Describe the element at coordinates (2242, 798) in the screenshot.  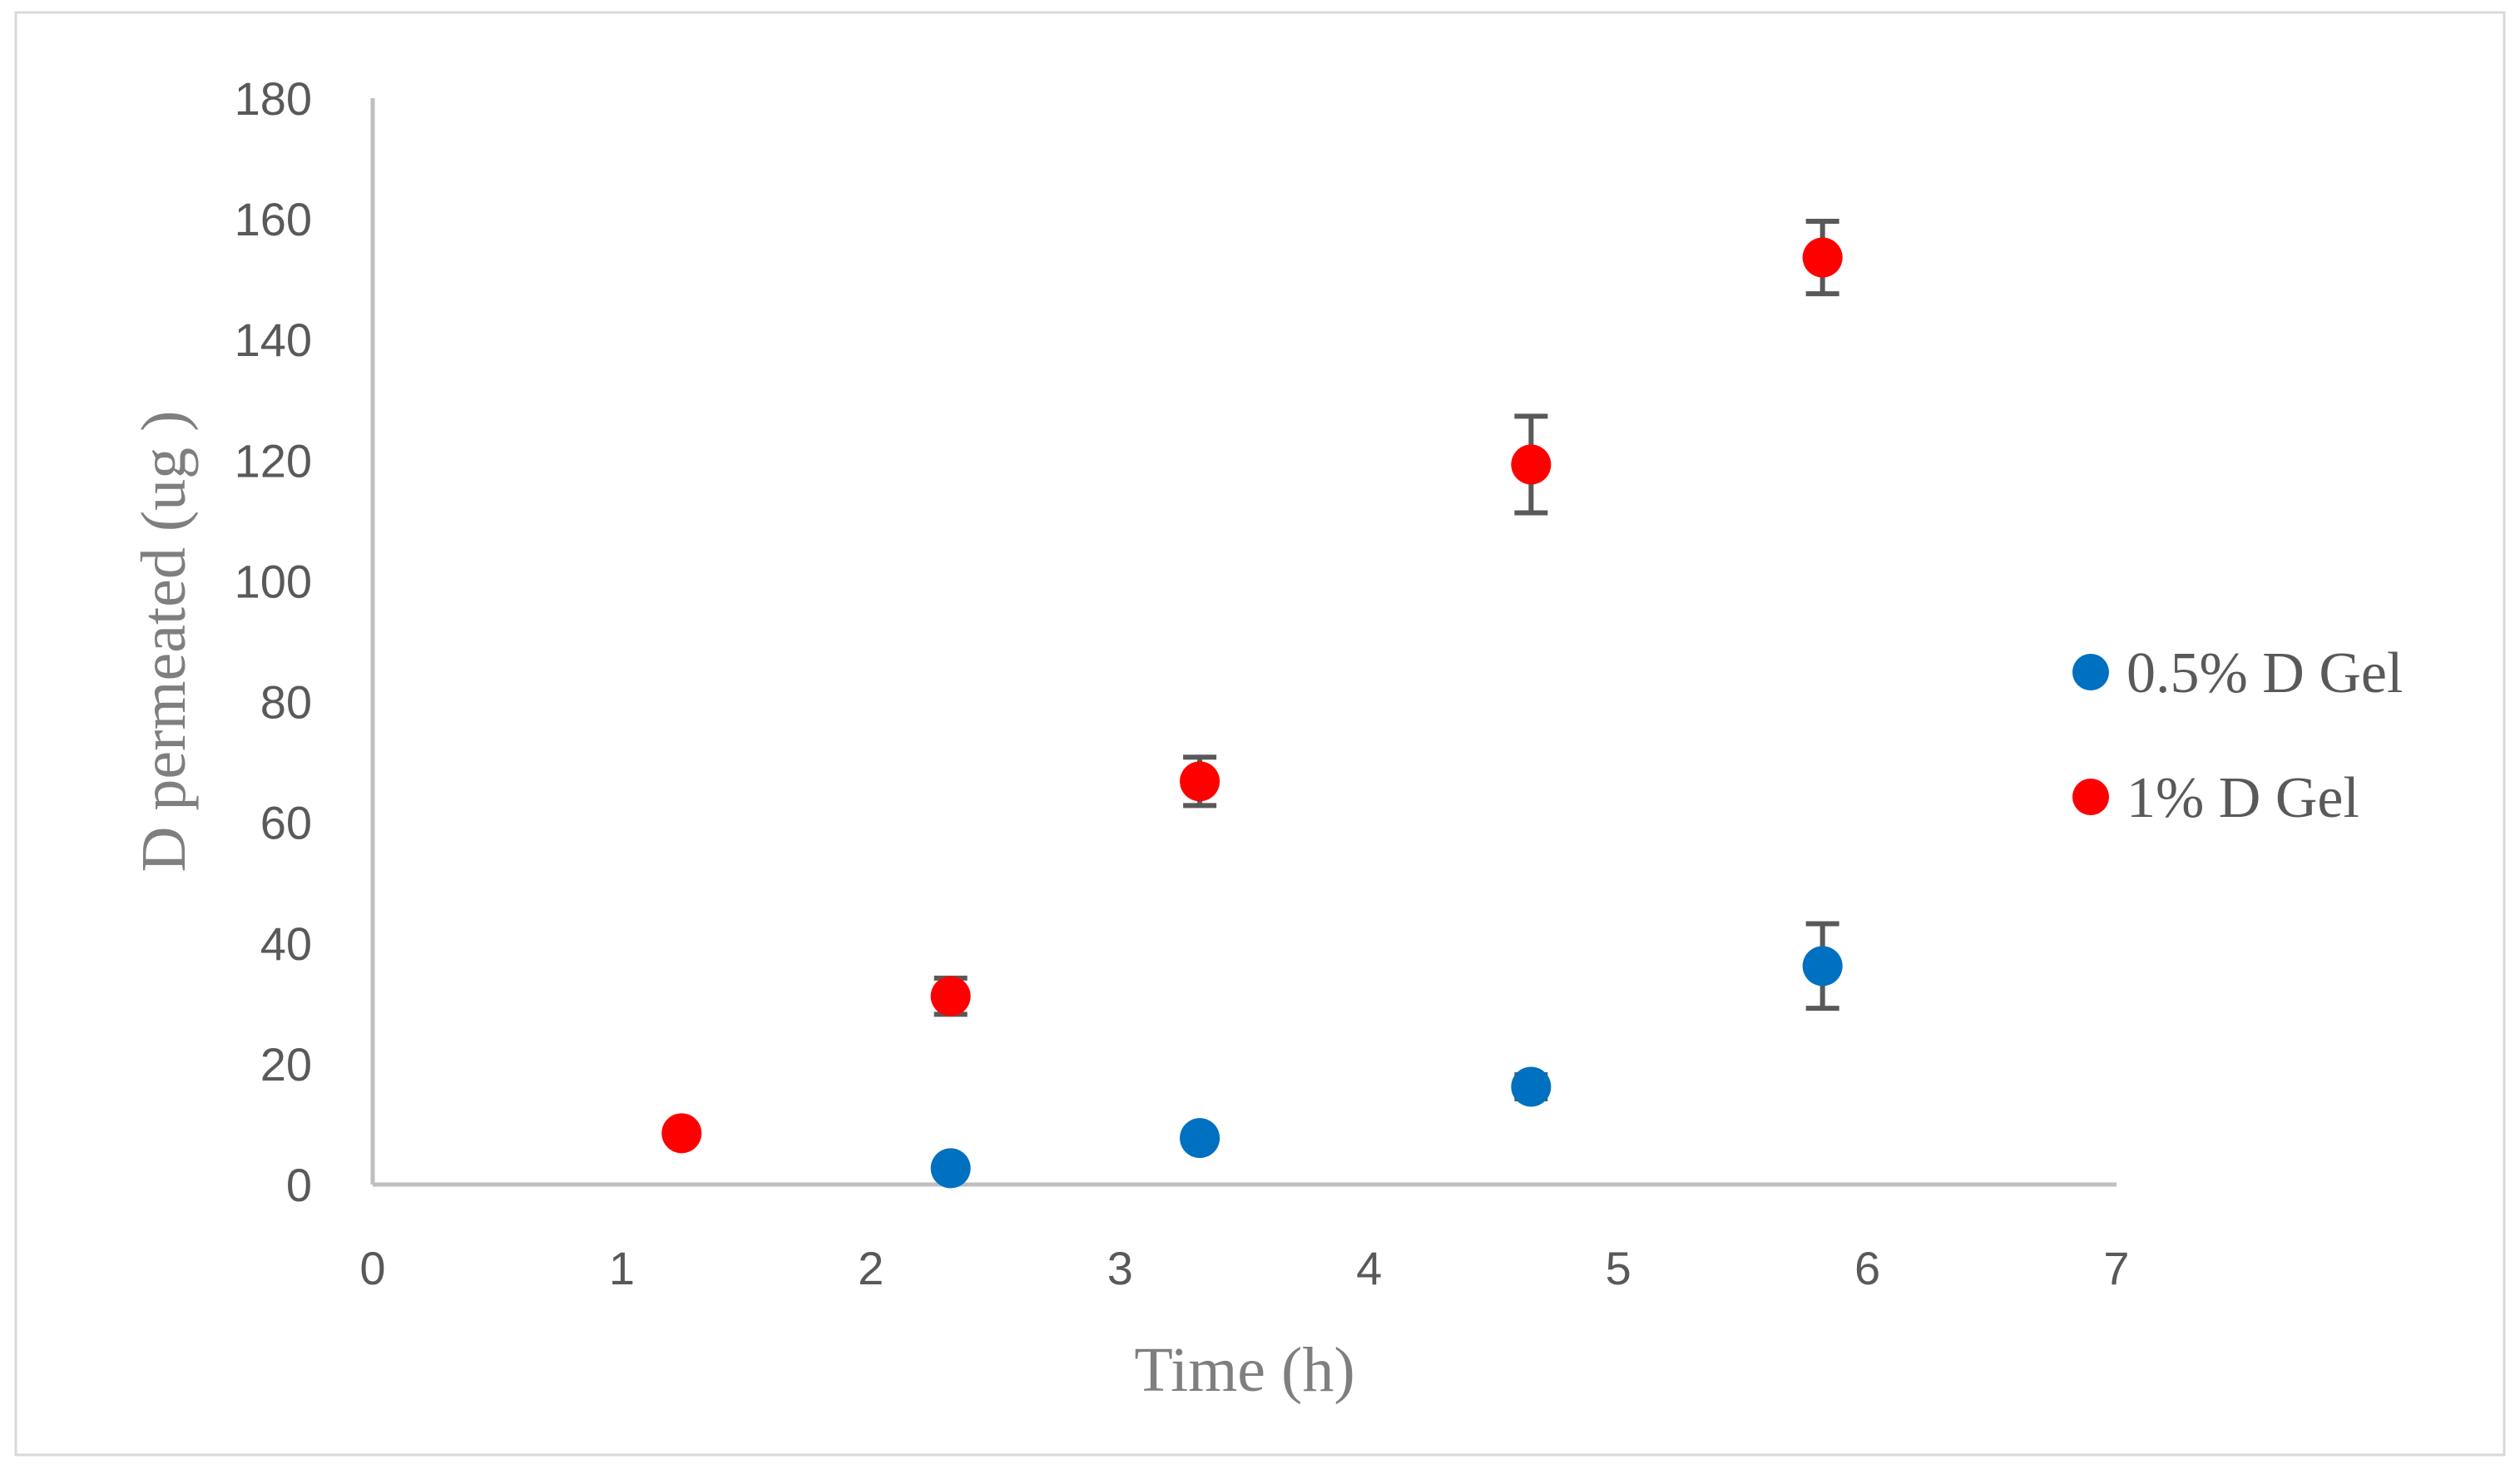
I see `legend-label: 1% D Gel` at that location.